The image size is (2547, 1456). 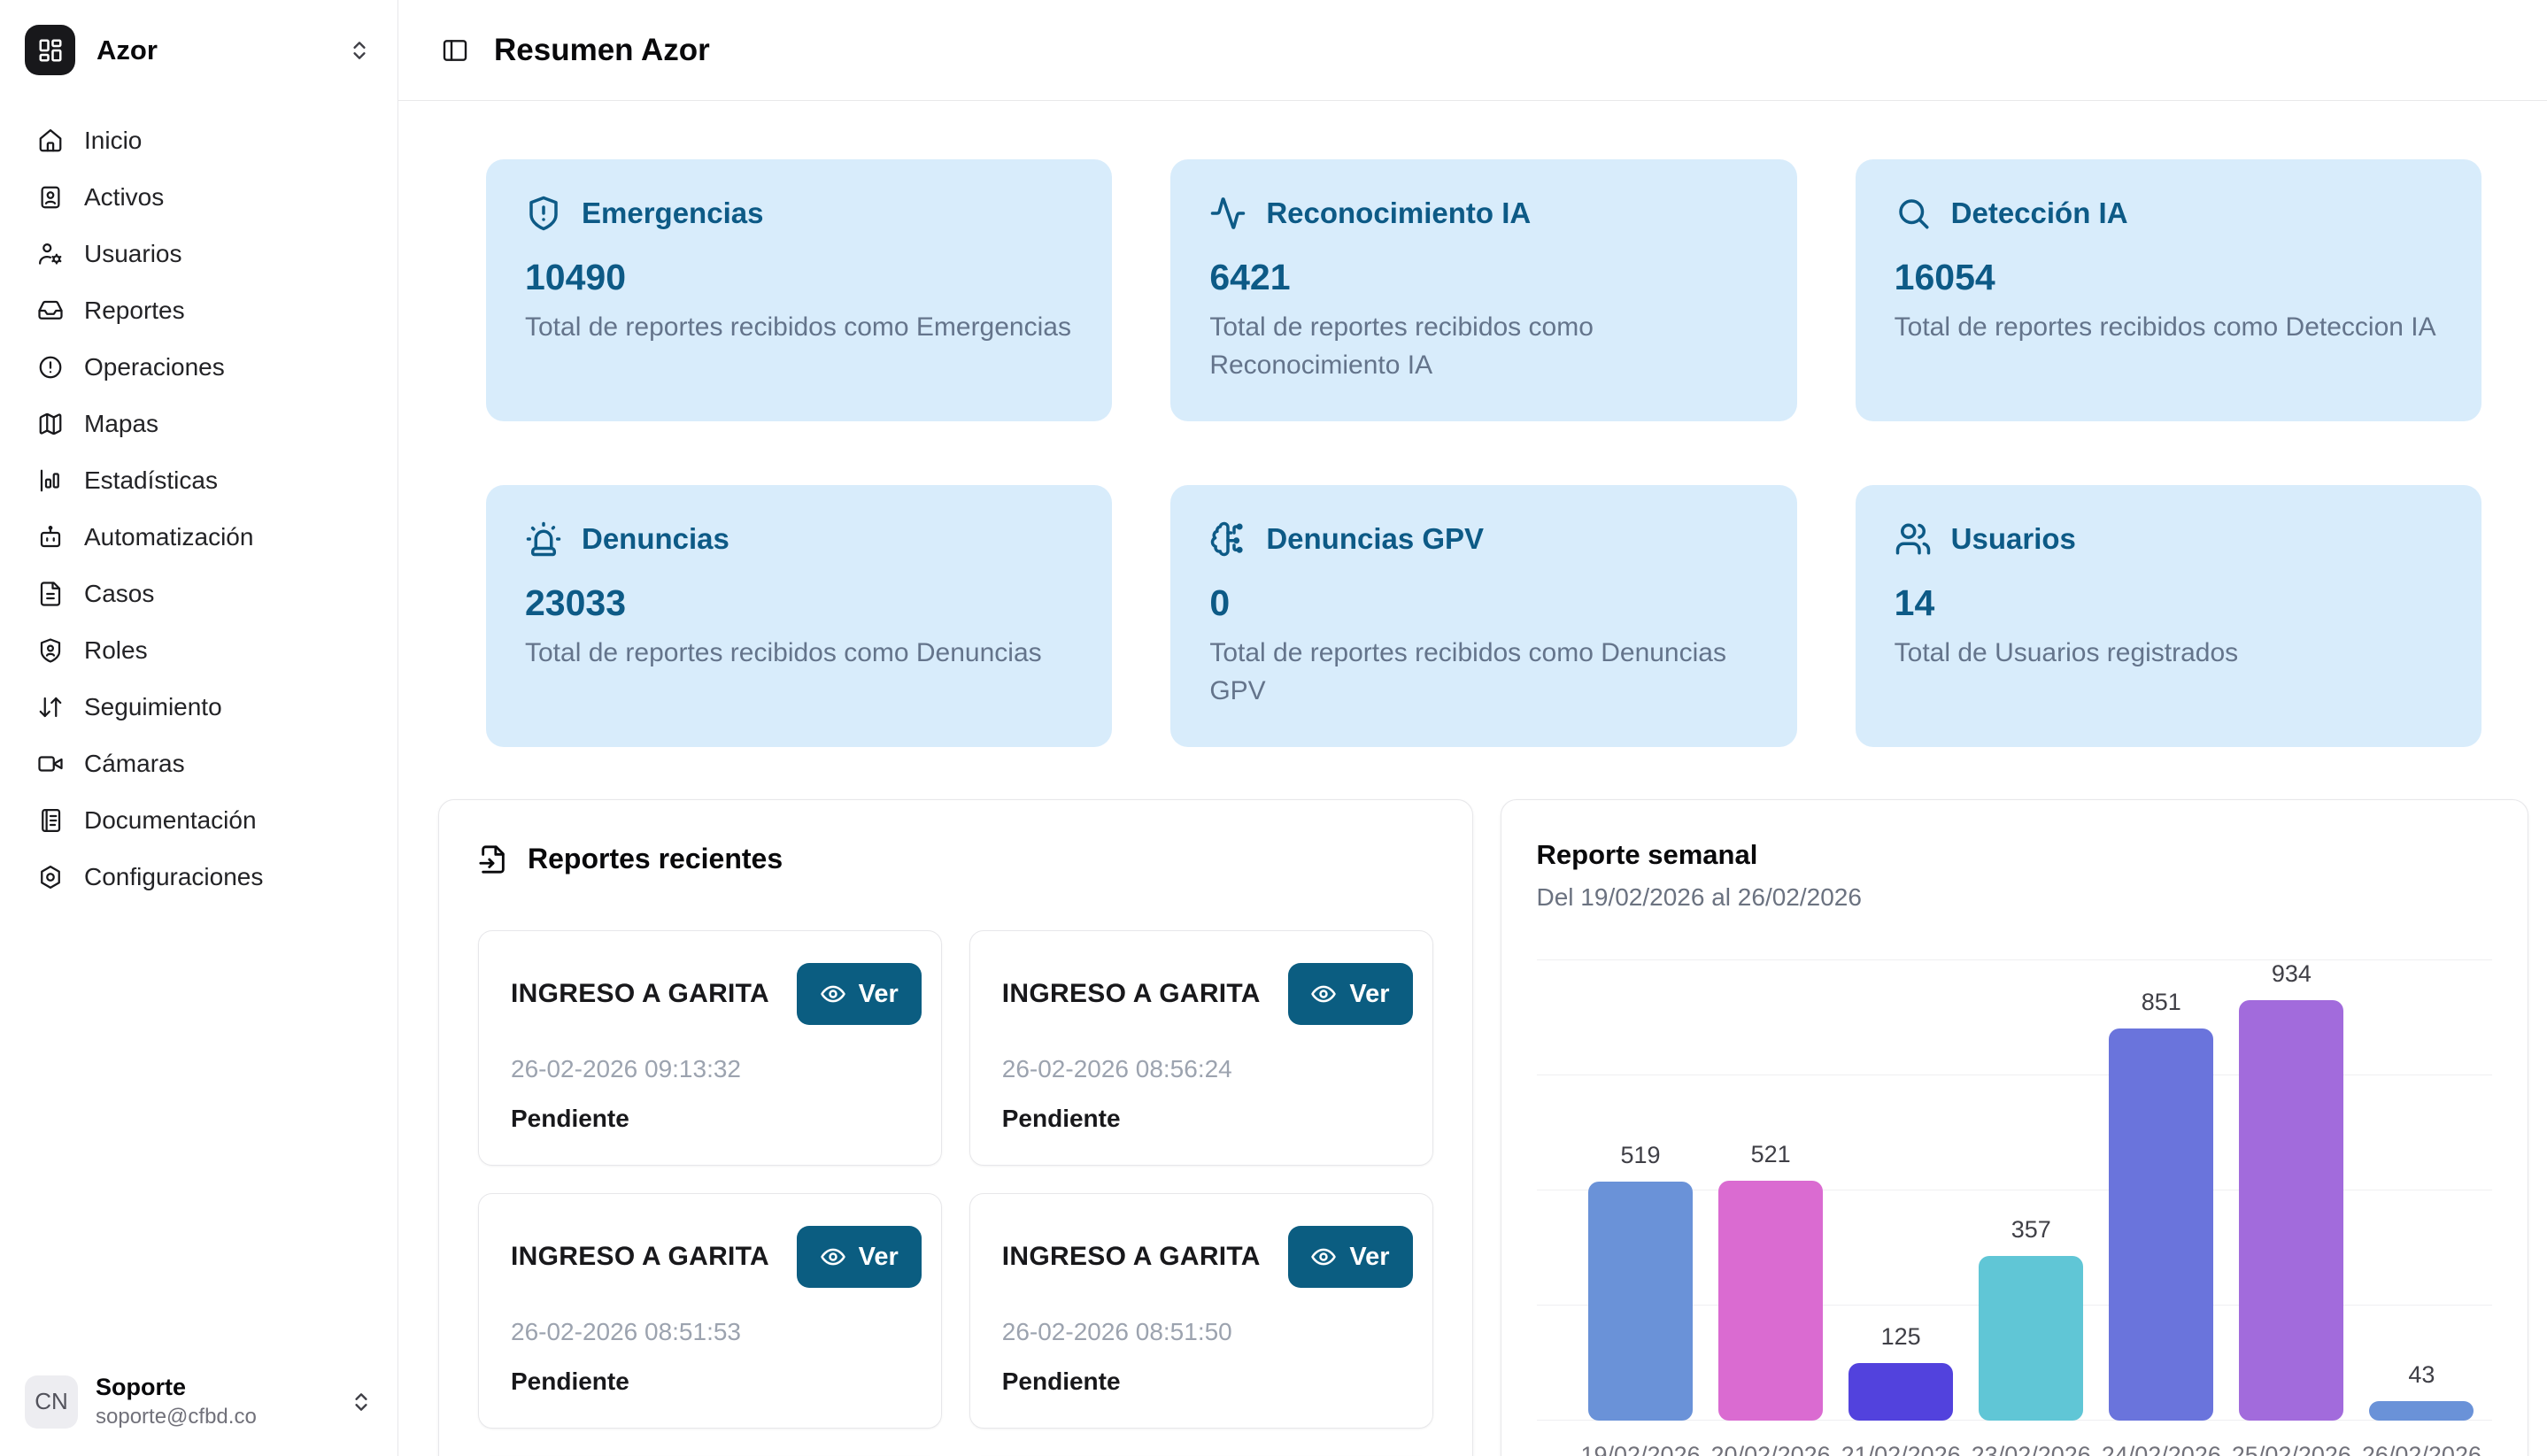 I want to click on sidebar-toggle-icon, so click(x=455, y=50).